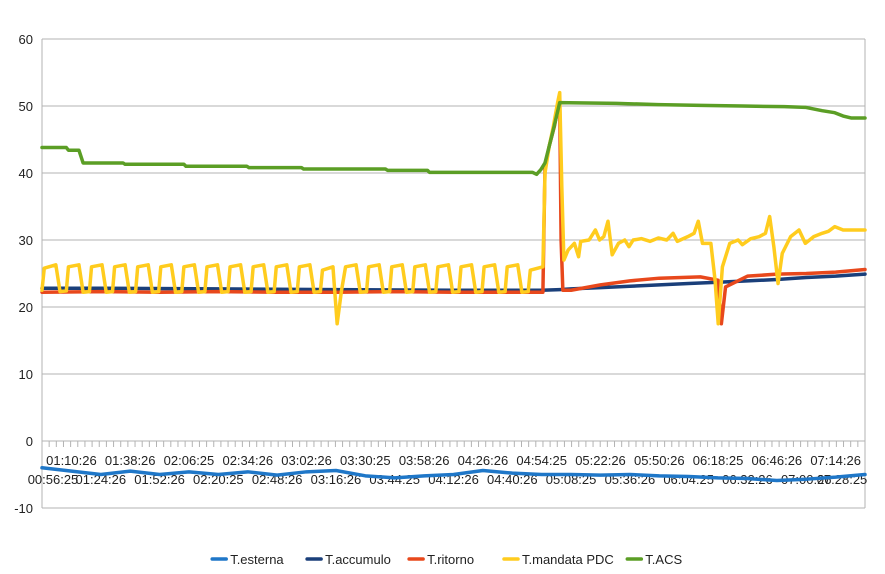 This screenshot has height=574, width=885. I want to click on legend-label: T.ritorno, so click(450, 559).